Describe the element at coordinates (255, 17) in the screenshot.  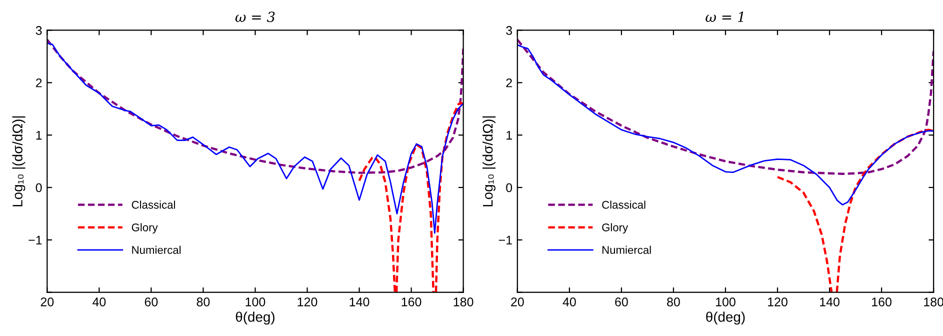
I see `chart-title: ω = 3` at that location.